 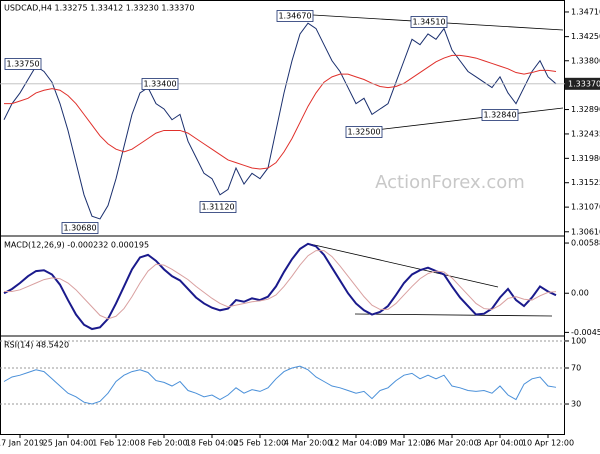 What do you see at coordinates (115, 443) in the screenshot?
I see `x-tick-label: 1 Feb 12:00` at bounding box center [115, 443].